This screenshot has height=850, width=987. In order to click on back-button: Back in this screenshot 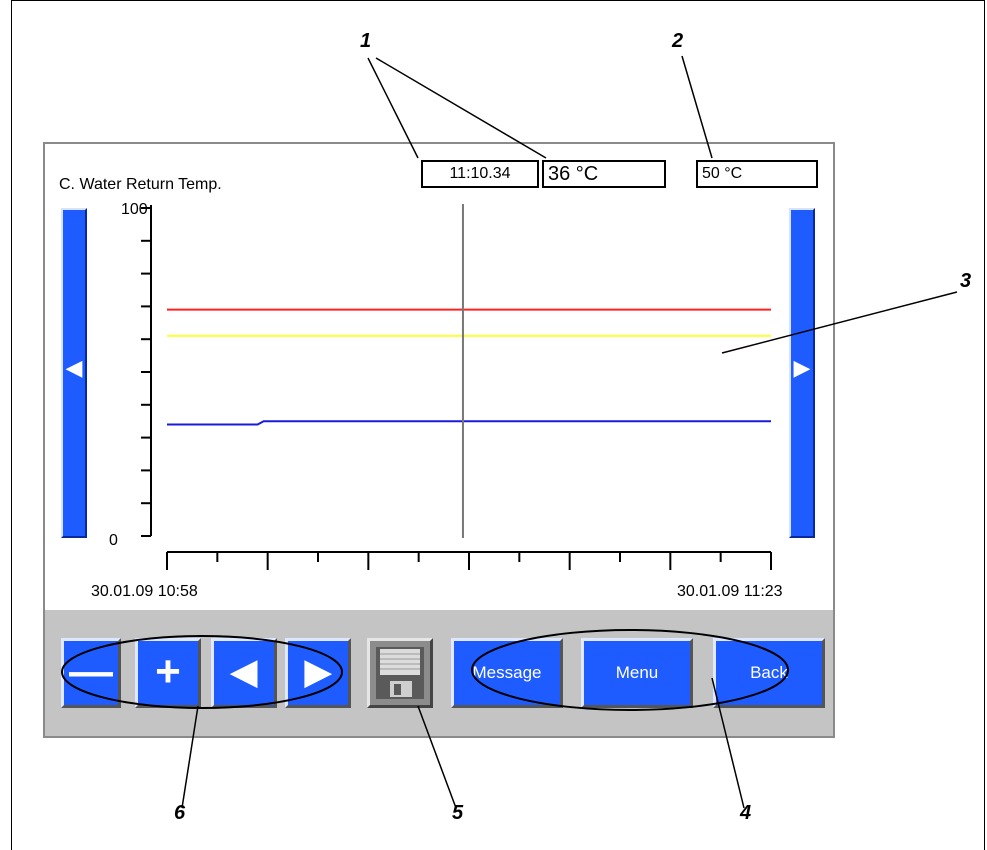, I will do `click(769, 673)`.